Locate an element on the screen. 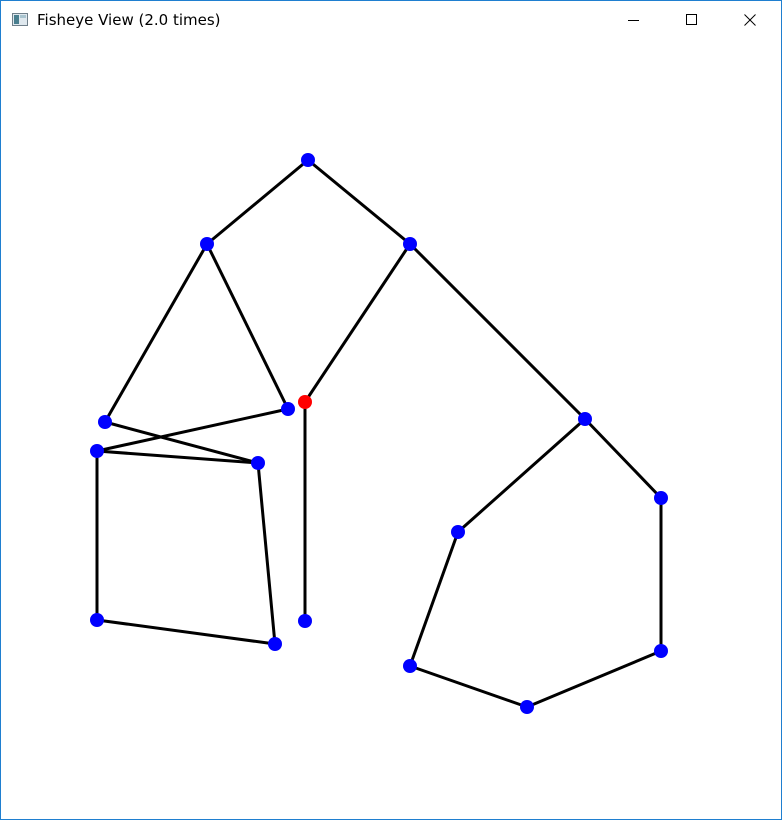 Image resolution: width=782 pixels, height=820 pixels. maximize-icon is located at coordinates (691, 19).